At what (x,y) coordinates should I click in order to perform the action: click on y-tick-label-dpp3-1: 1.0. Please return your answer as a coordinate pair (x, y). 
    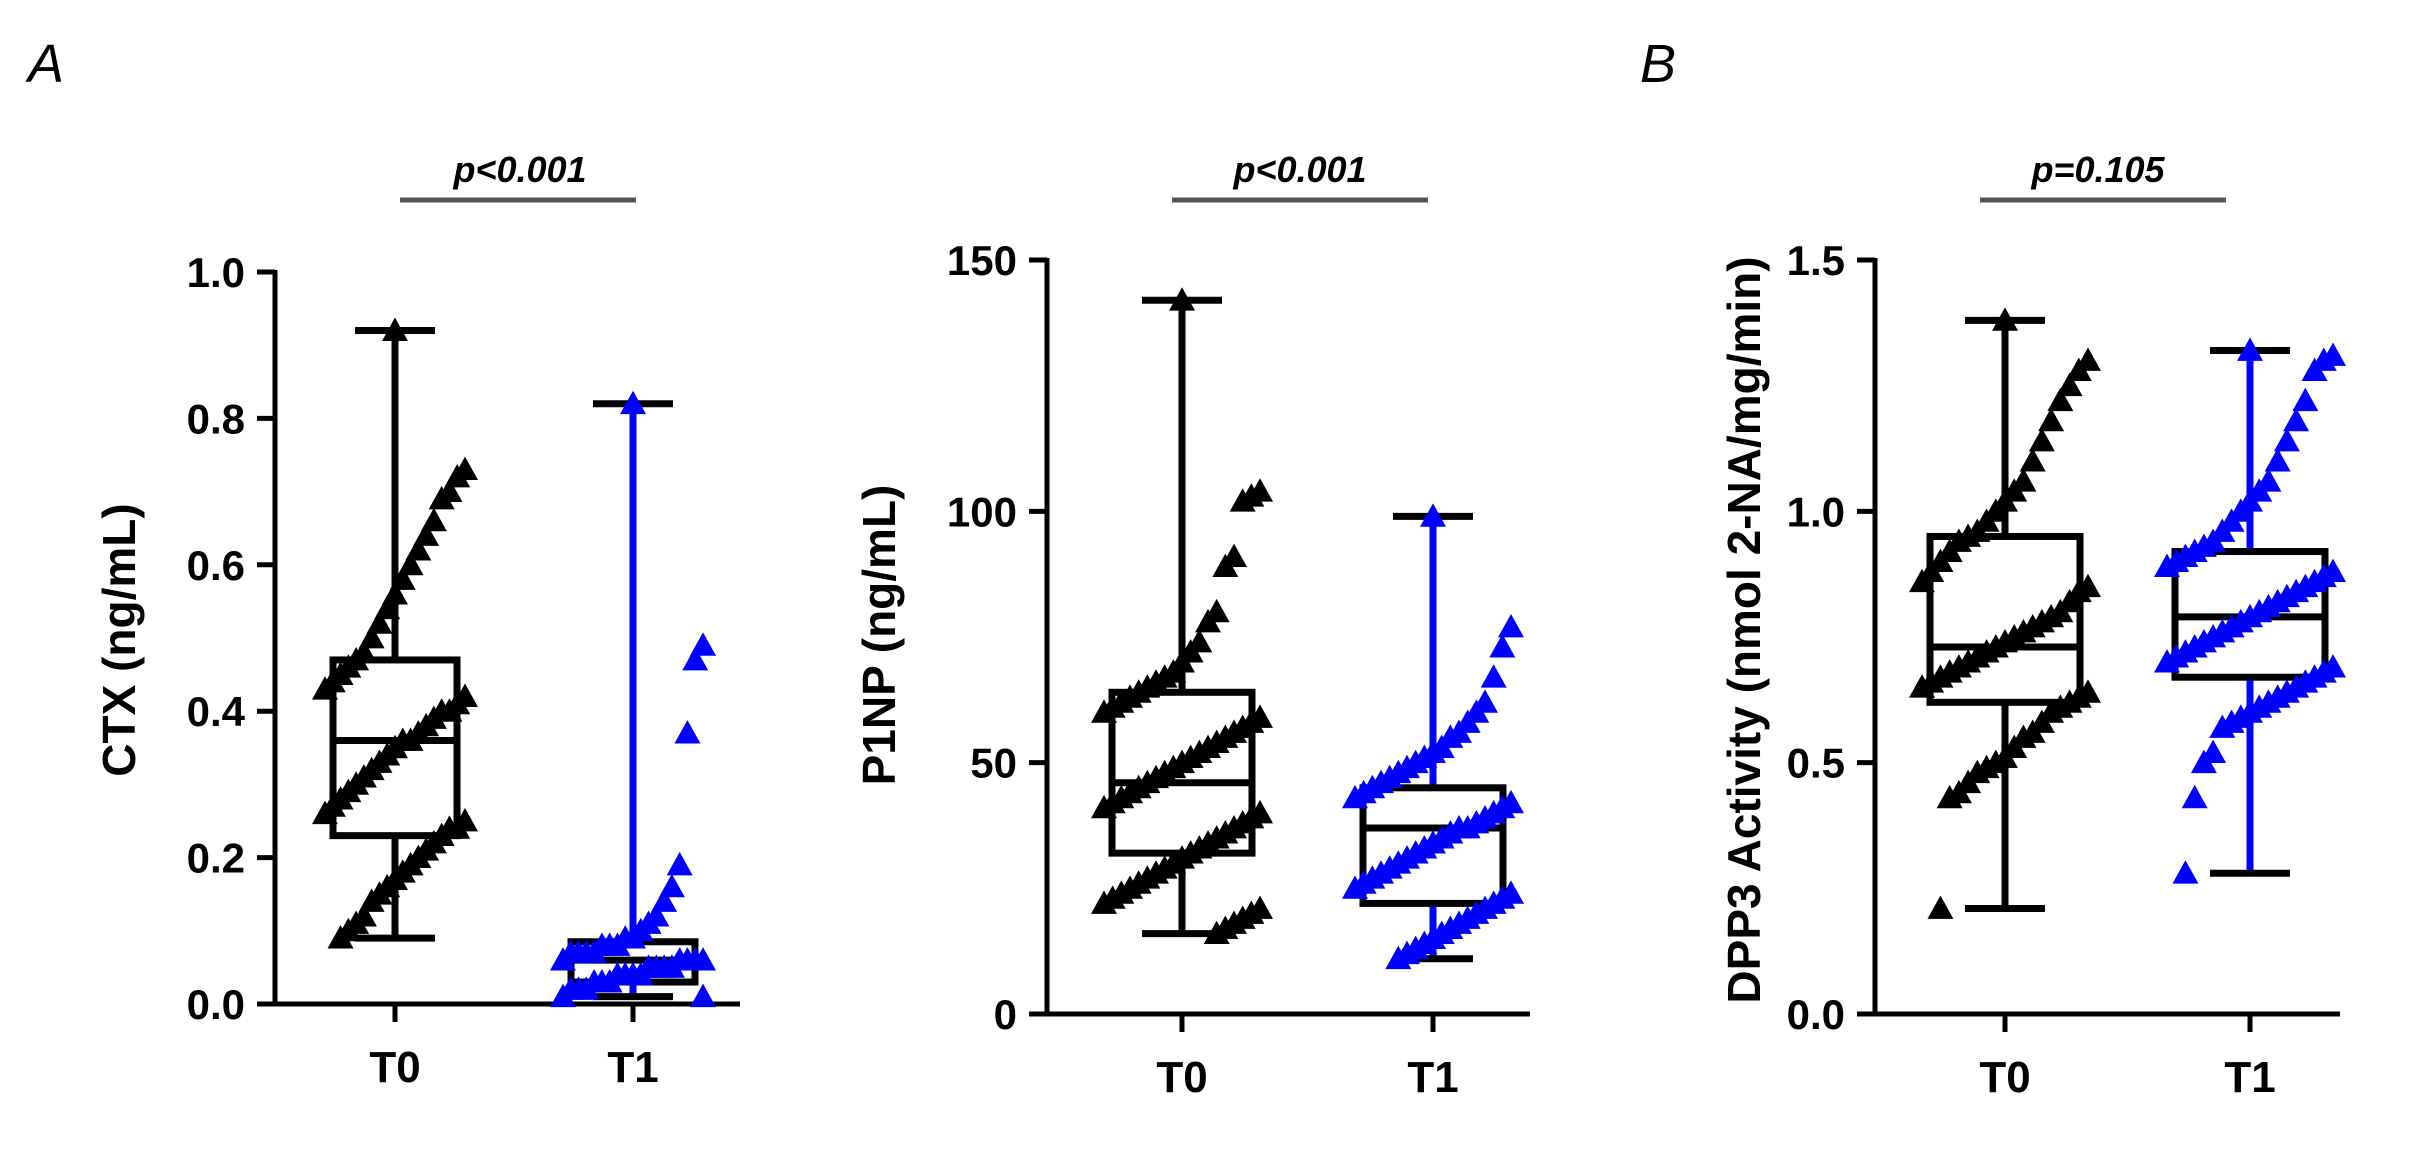
    Looking at the image, I should click on (1816, 511).